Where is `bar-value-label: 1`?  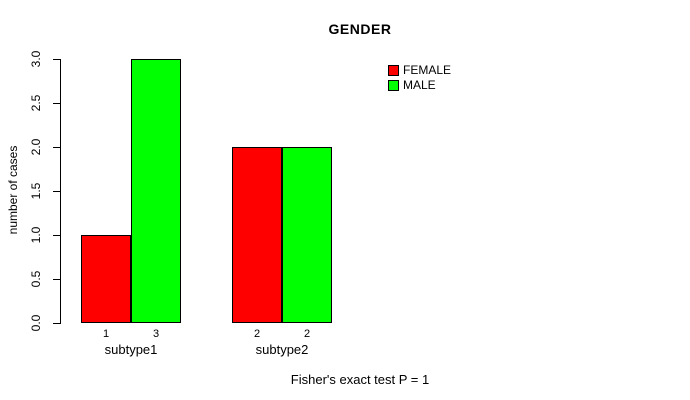 bar-value-label: 1 is located at coordinates (106, 334).